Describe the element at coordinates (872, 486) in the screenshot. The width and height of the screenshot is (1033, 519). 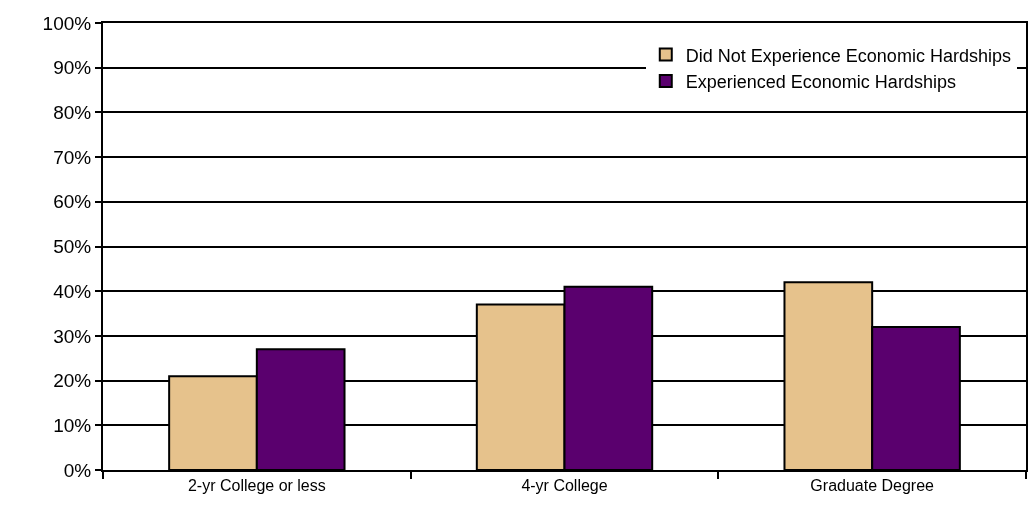
I see `x-tick-label: Graduate Degree` at that location.